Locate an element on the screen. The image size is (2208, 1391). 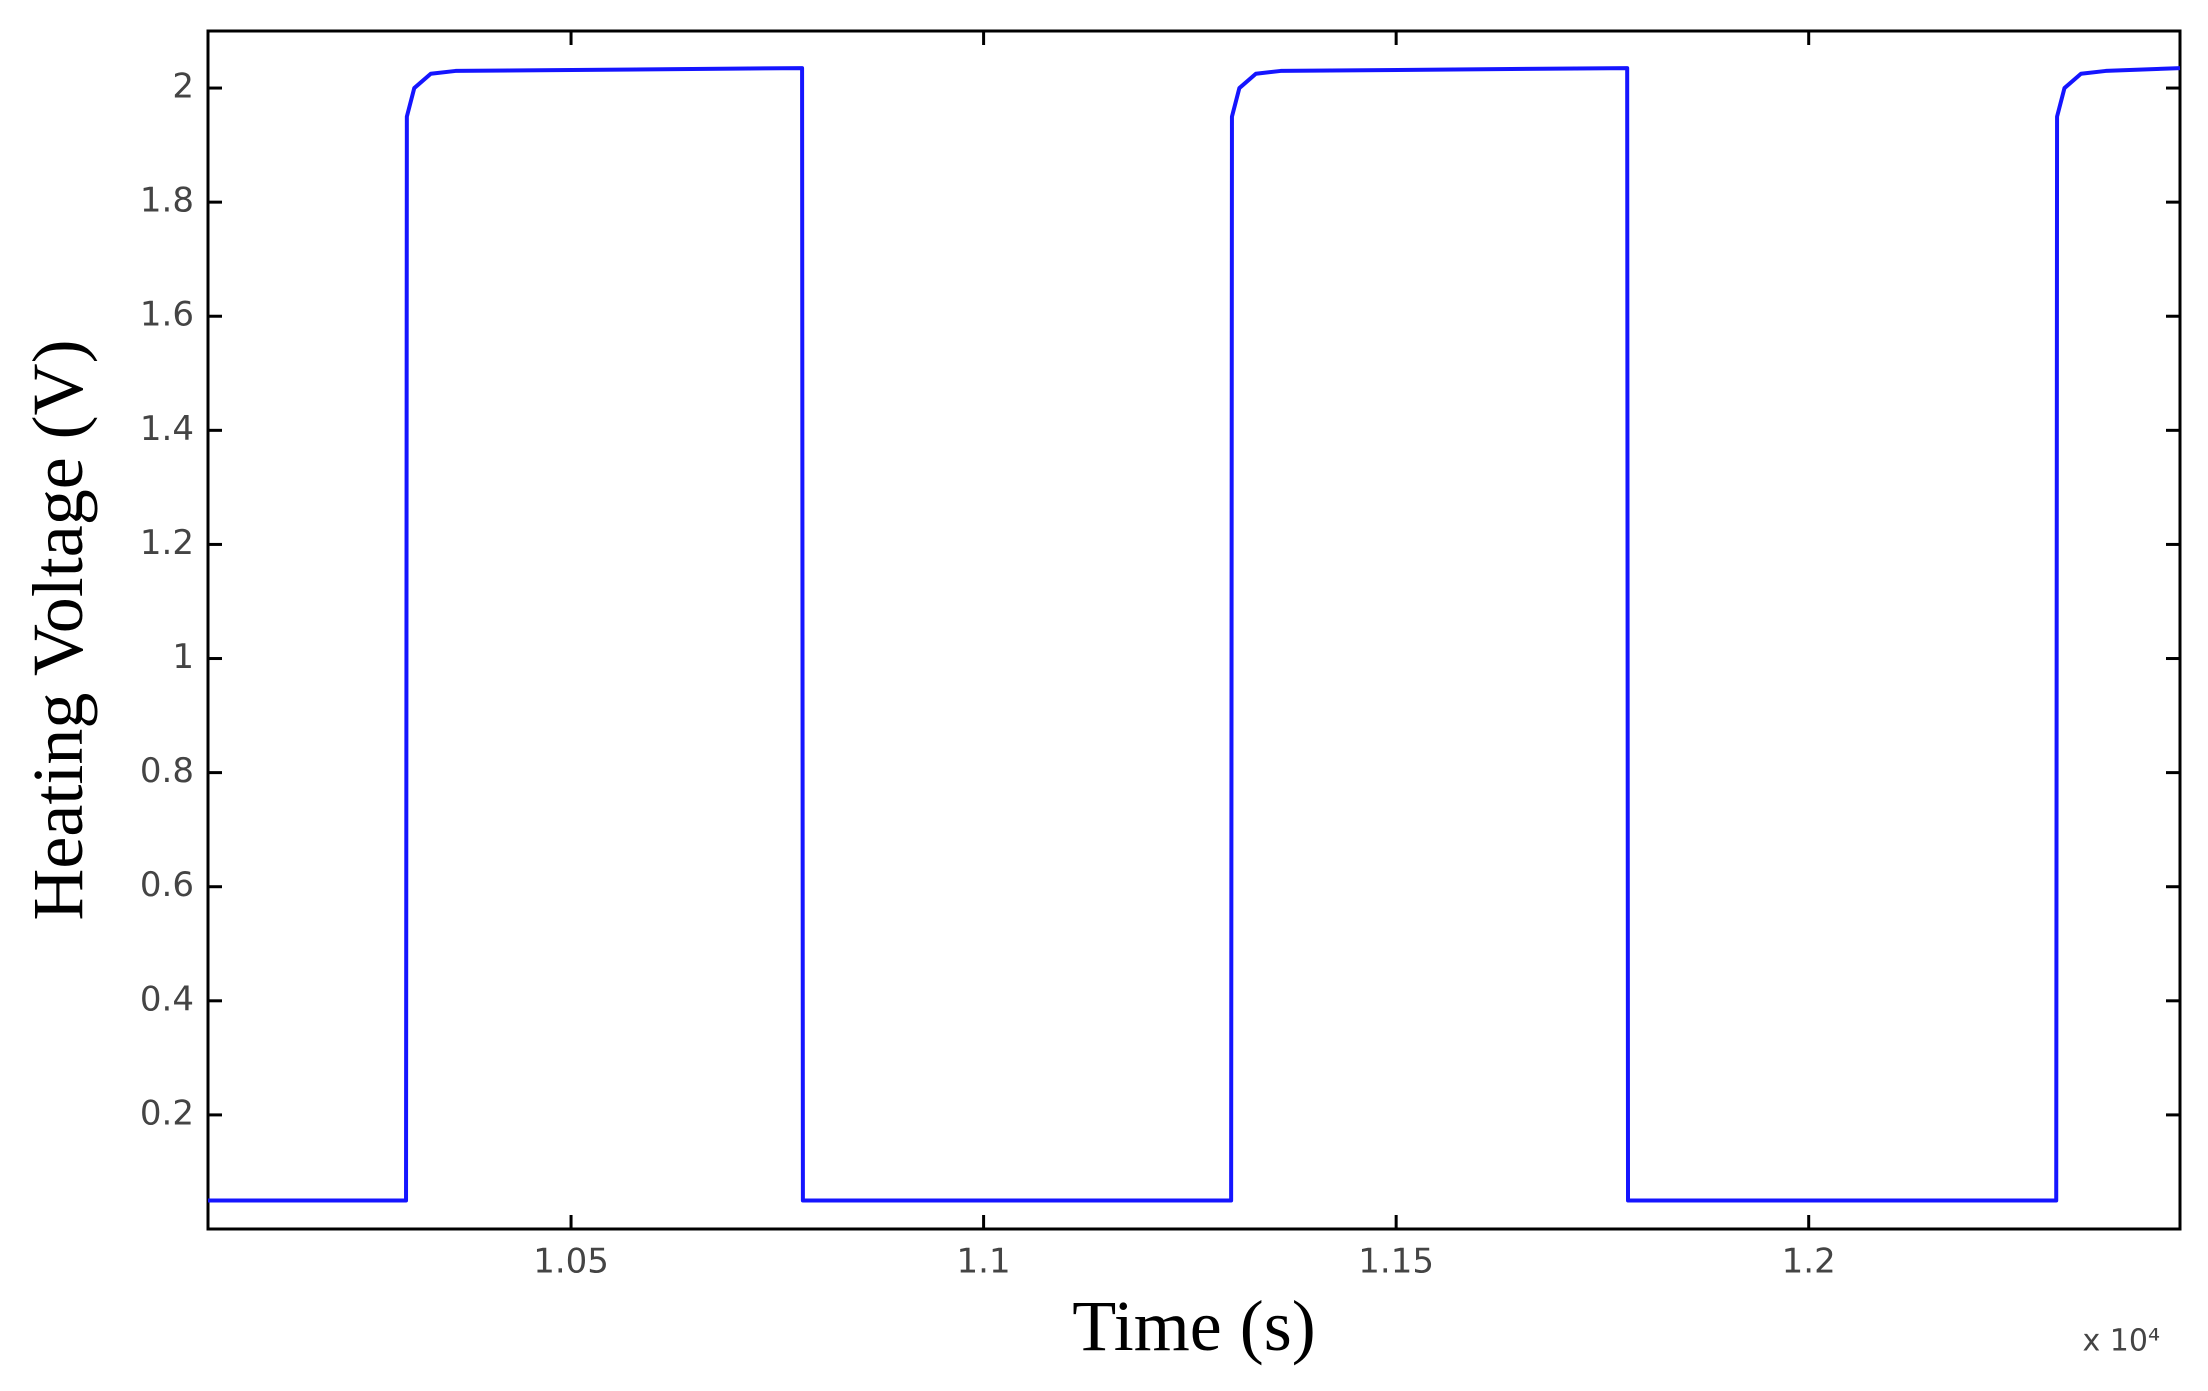
y-tick-label: 0.4 is located at coordinates (167, 999).